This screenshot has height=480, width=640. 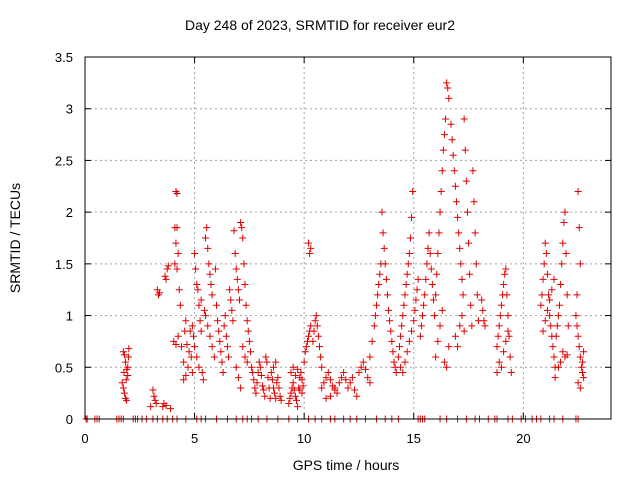 I want to click on x-tick-label: 10, so click(x=304, y=438).